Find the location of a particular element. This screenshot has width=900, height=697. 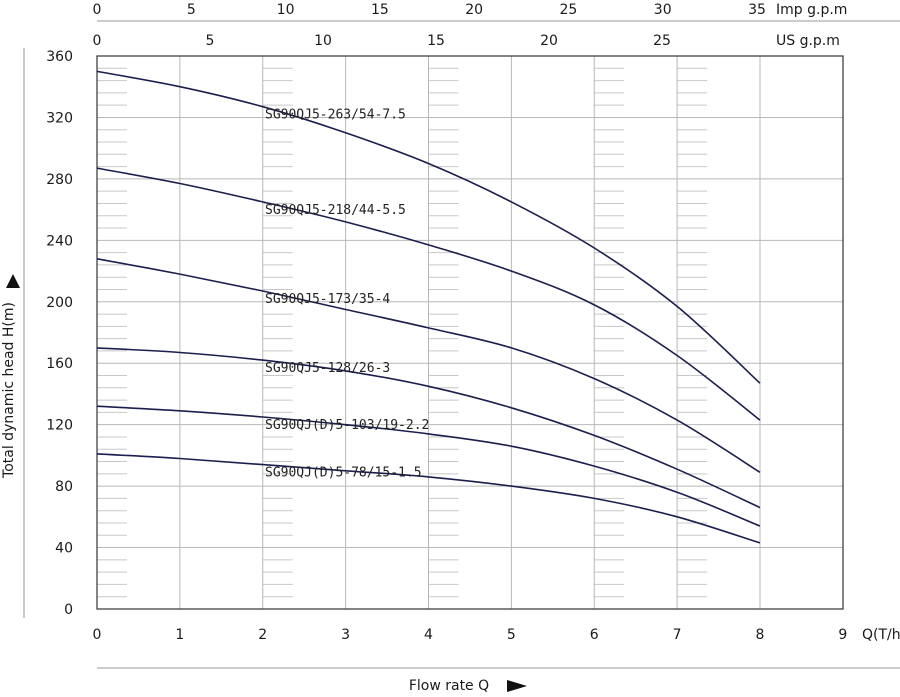

y-tick-label: 360 is located at coordinates (59, 57).